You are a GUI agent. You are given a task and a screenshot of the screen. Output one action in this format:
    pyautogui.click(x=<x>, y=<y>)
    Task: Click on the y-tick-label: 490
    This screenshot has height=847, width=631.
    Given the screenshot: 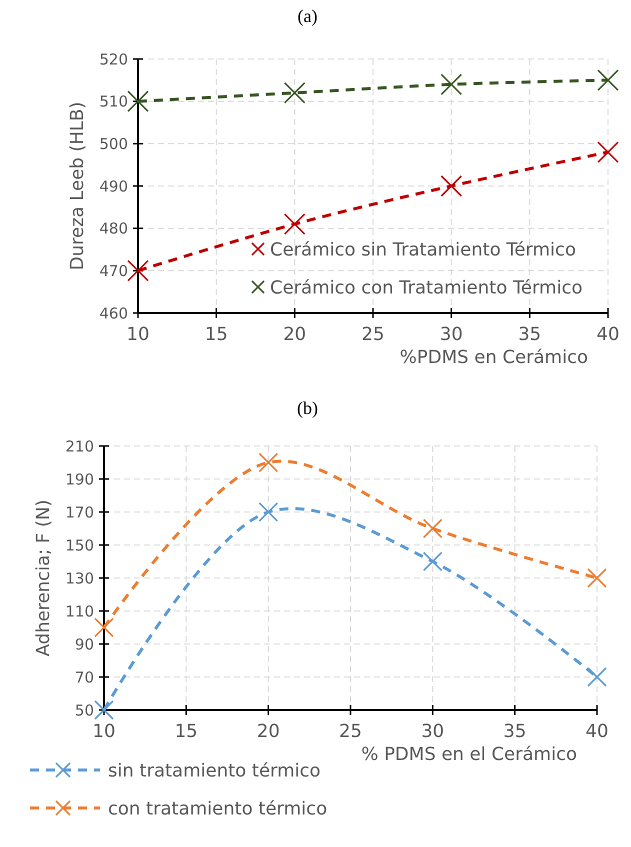 What is the action you would take?
    pyautogui.click(x=113, y=186)
    